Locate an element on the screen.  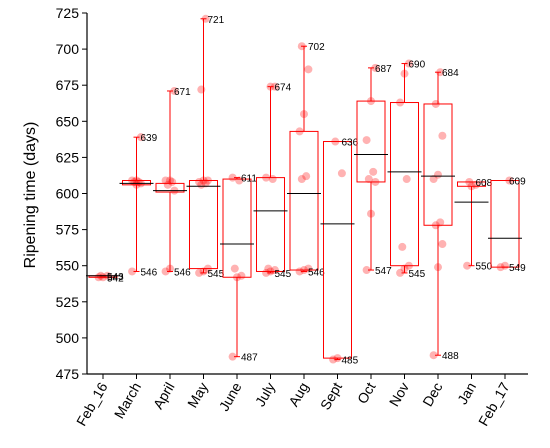
max-label: 611 is located at coordinates (249, 179).